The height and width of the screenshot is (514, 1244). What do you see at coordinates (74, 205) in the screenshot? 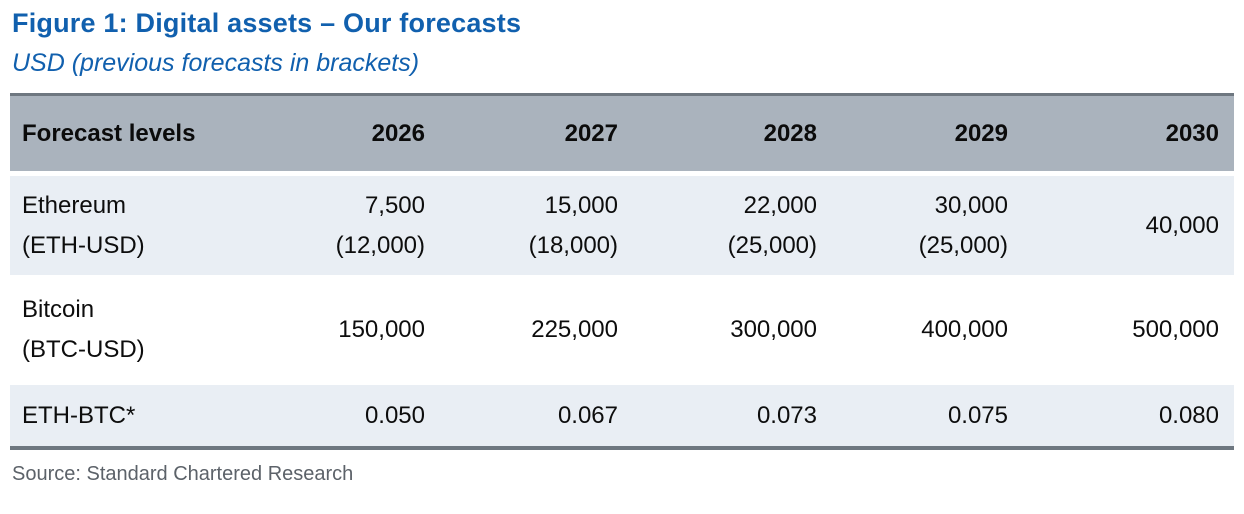
I see `asset-name: Ethereum` at bounding box center [74, 205].